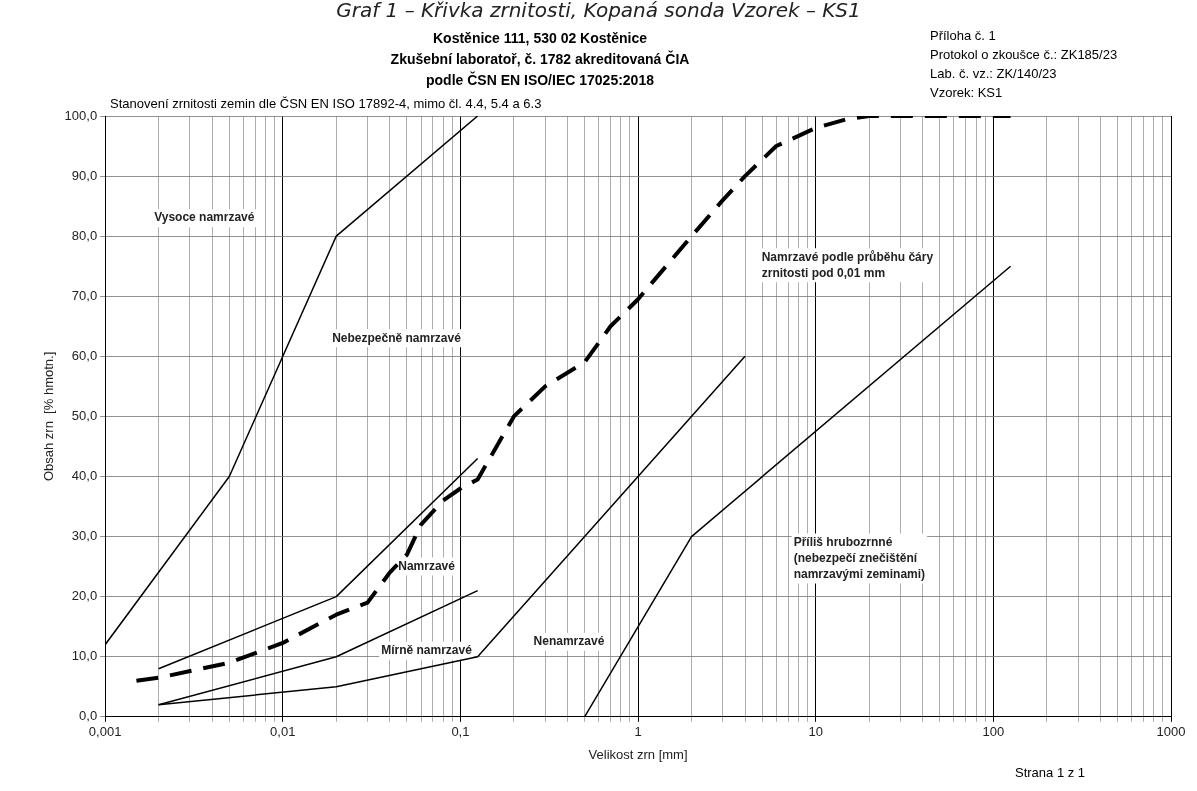  I want to click on x-tick-label: 100, so click(993, 732).